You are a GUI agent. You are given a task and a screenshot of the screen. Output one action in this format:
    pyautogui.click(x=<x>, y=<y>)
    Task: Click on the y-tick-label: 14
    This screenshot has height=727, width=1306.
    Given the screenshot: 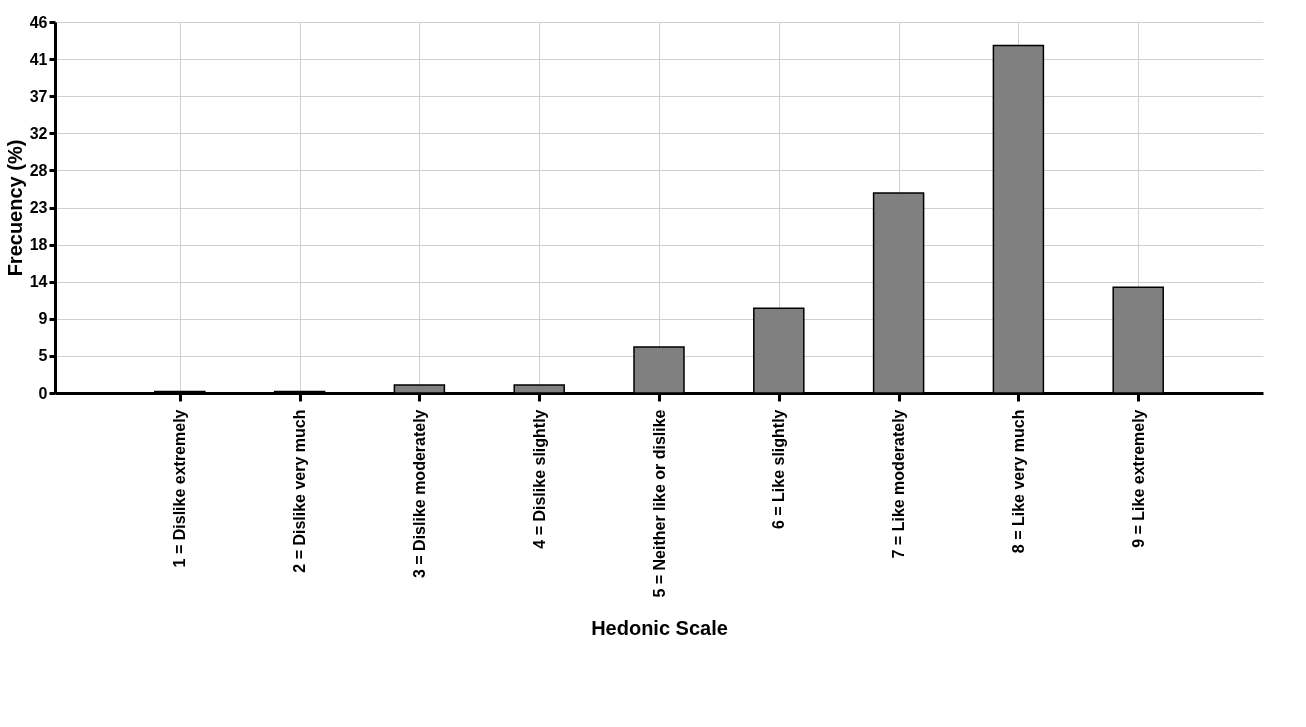 What is the action you would take?
    pyautogui.click(x=38, y=282)
    